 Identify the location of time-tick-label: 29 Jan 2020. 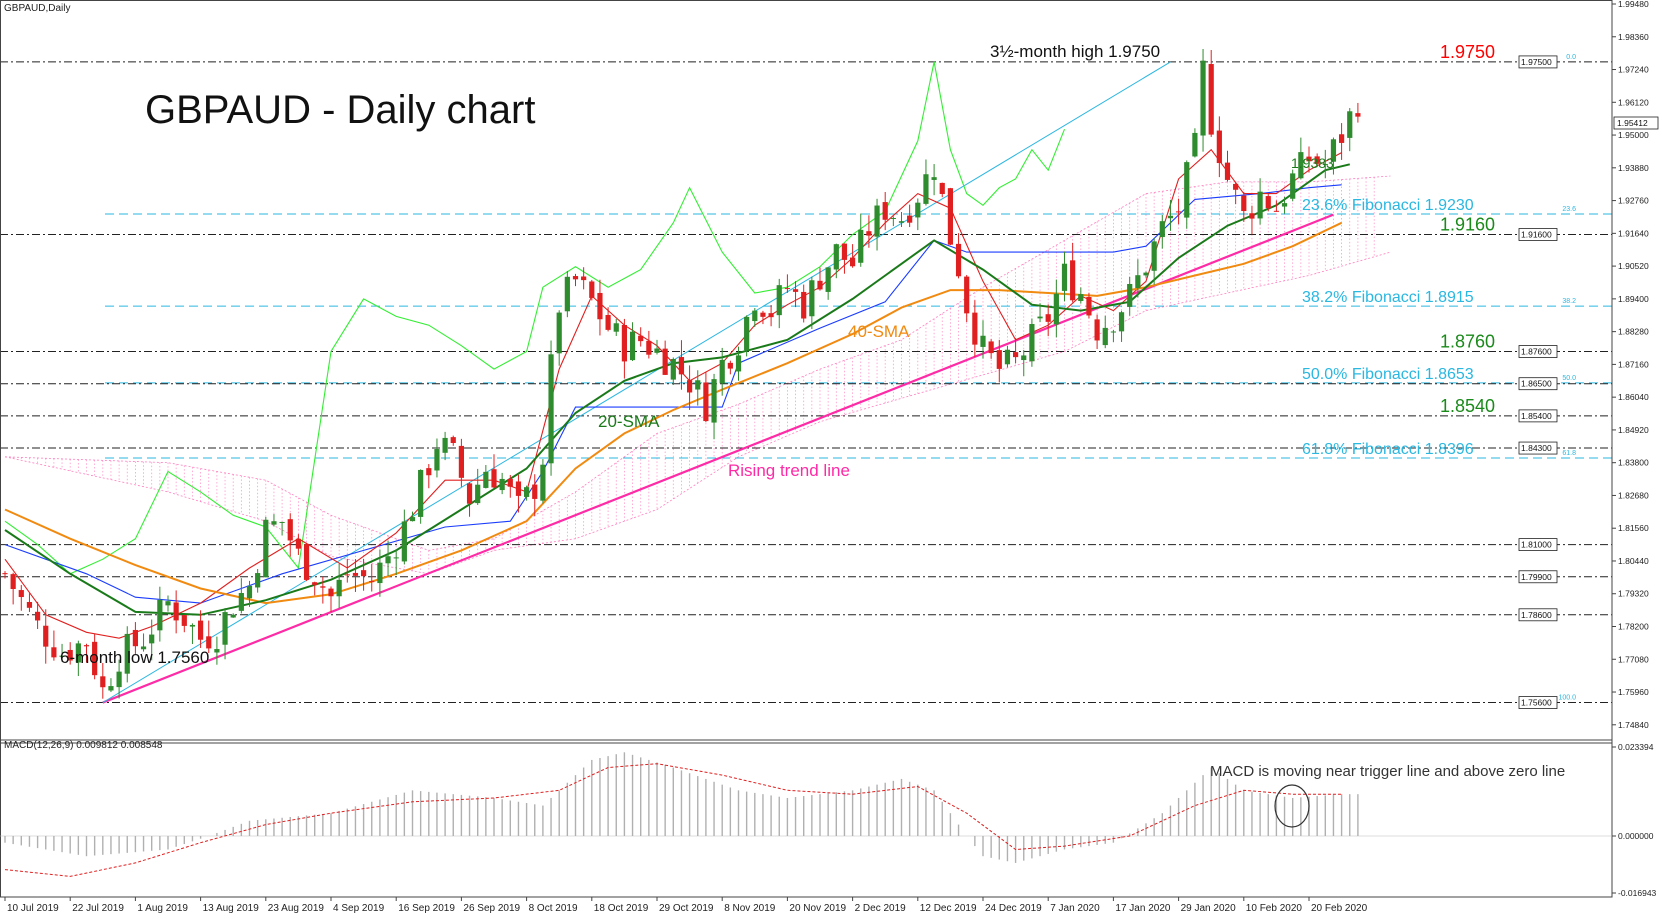
(1208, 908).